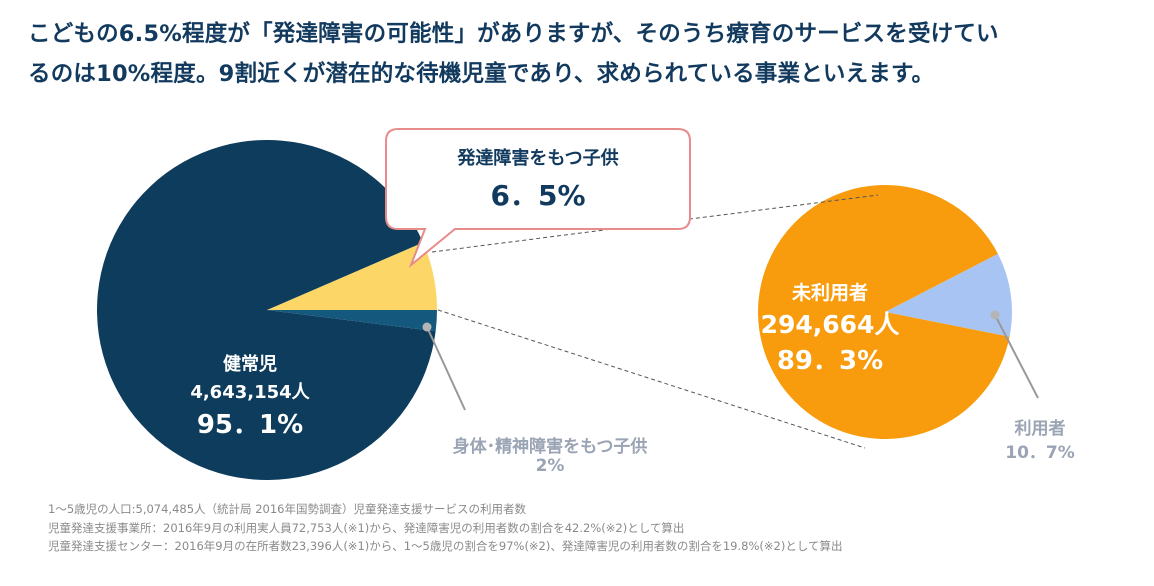 This screenshot has height=586, width=1154. Describe the element at coordinates (550, 447) in the screenshot. I see `label-physical: 身体･精神障害をもつ子供` at that location.